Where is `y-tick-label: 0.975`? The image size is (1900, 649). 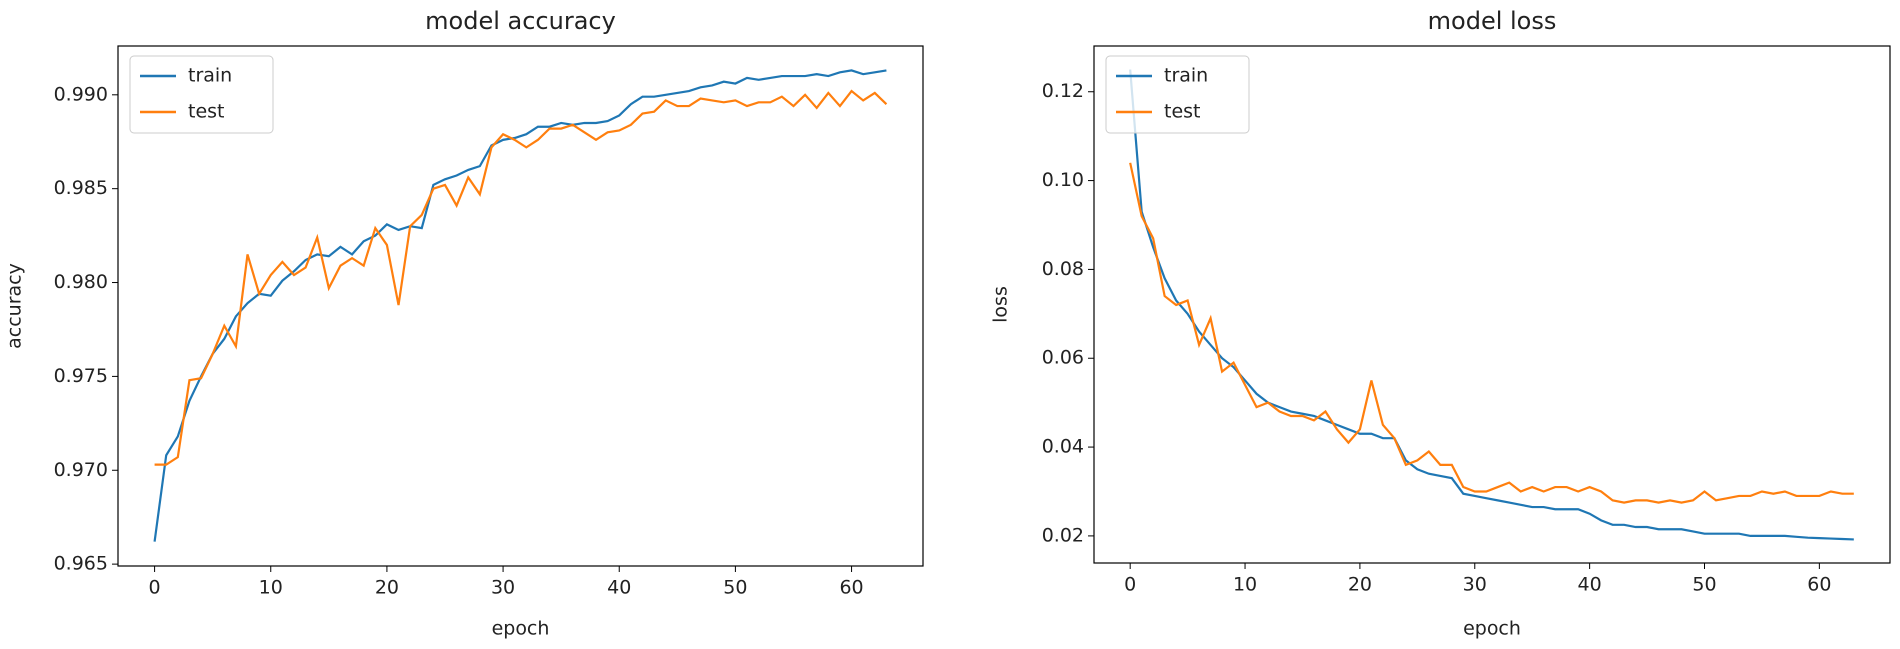 y-tick-label: 0.975 is located at coordinates (81, 376).